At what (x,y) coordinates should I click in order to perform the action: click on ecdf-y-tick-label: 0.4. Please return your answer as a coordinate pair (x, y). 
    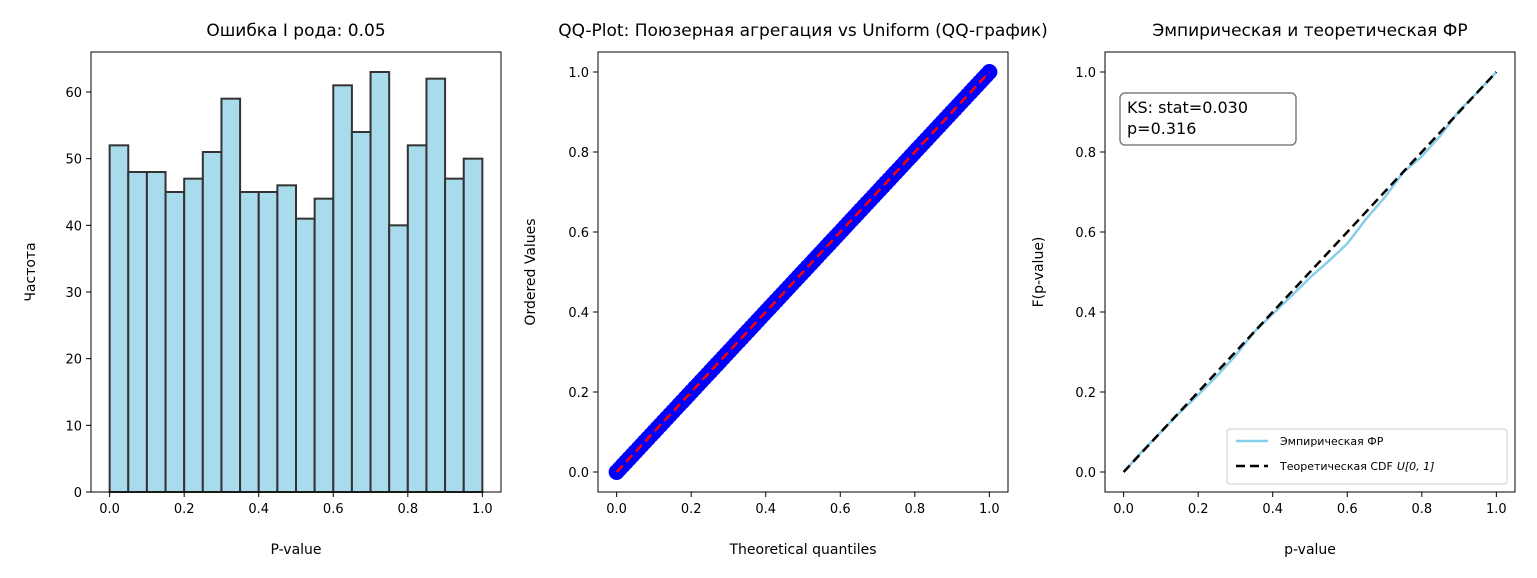
    Looking at the image, I should click on (1085, 313).